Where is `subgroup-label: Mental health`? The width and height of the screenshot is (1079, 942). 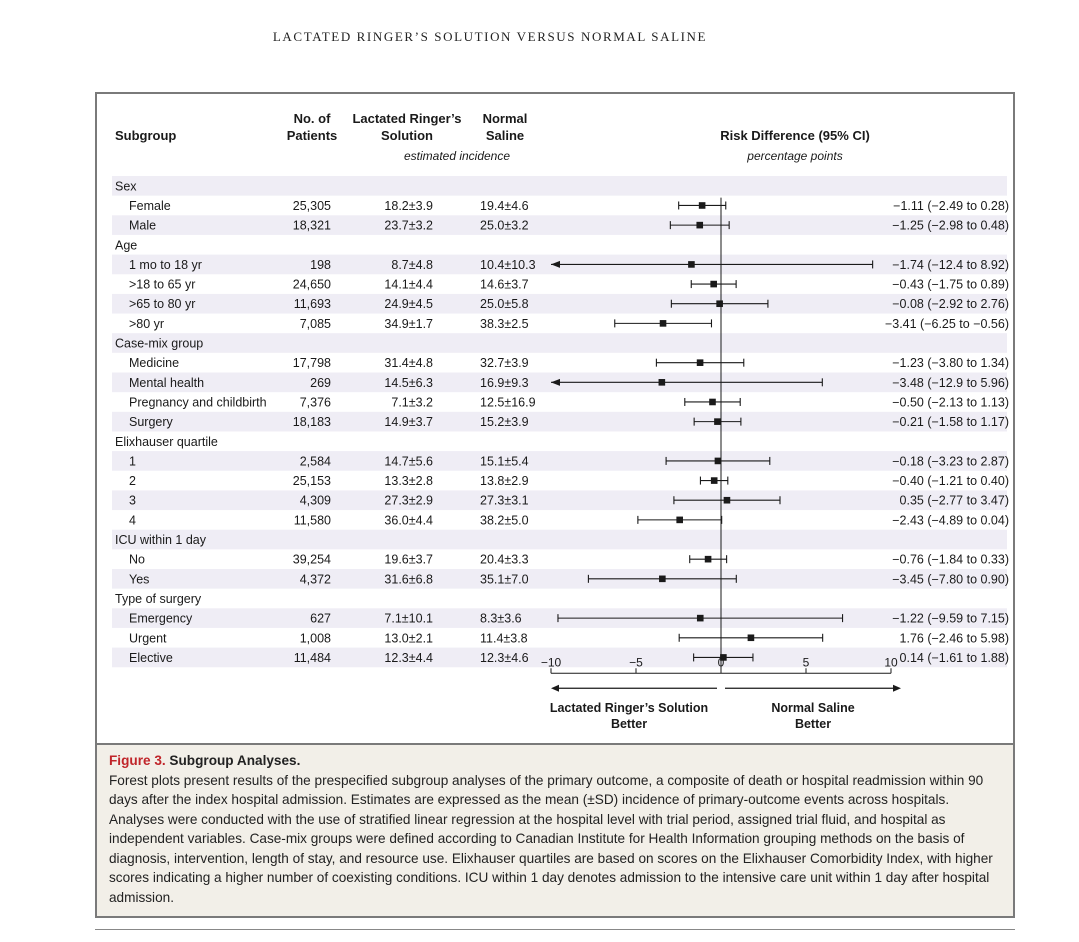
subgroup-label: Mental health is located at coordinates (166, 383).